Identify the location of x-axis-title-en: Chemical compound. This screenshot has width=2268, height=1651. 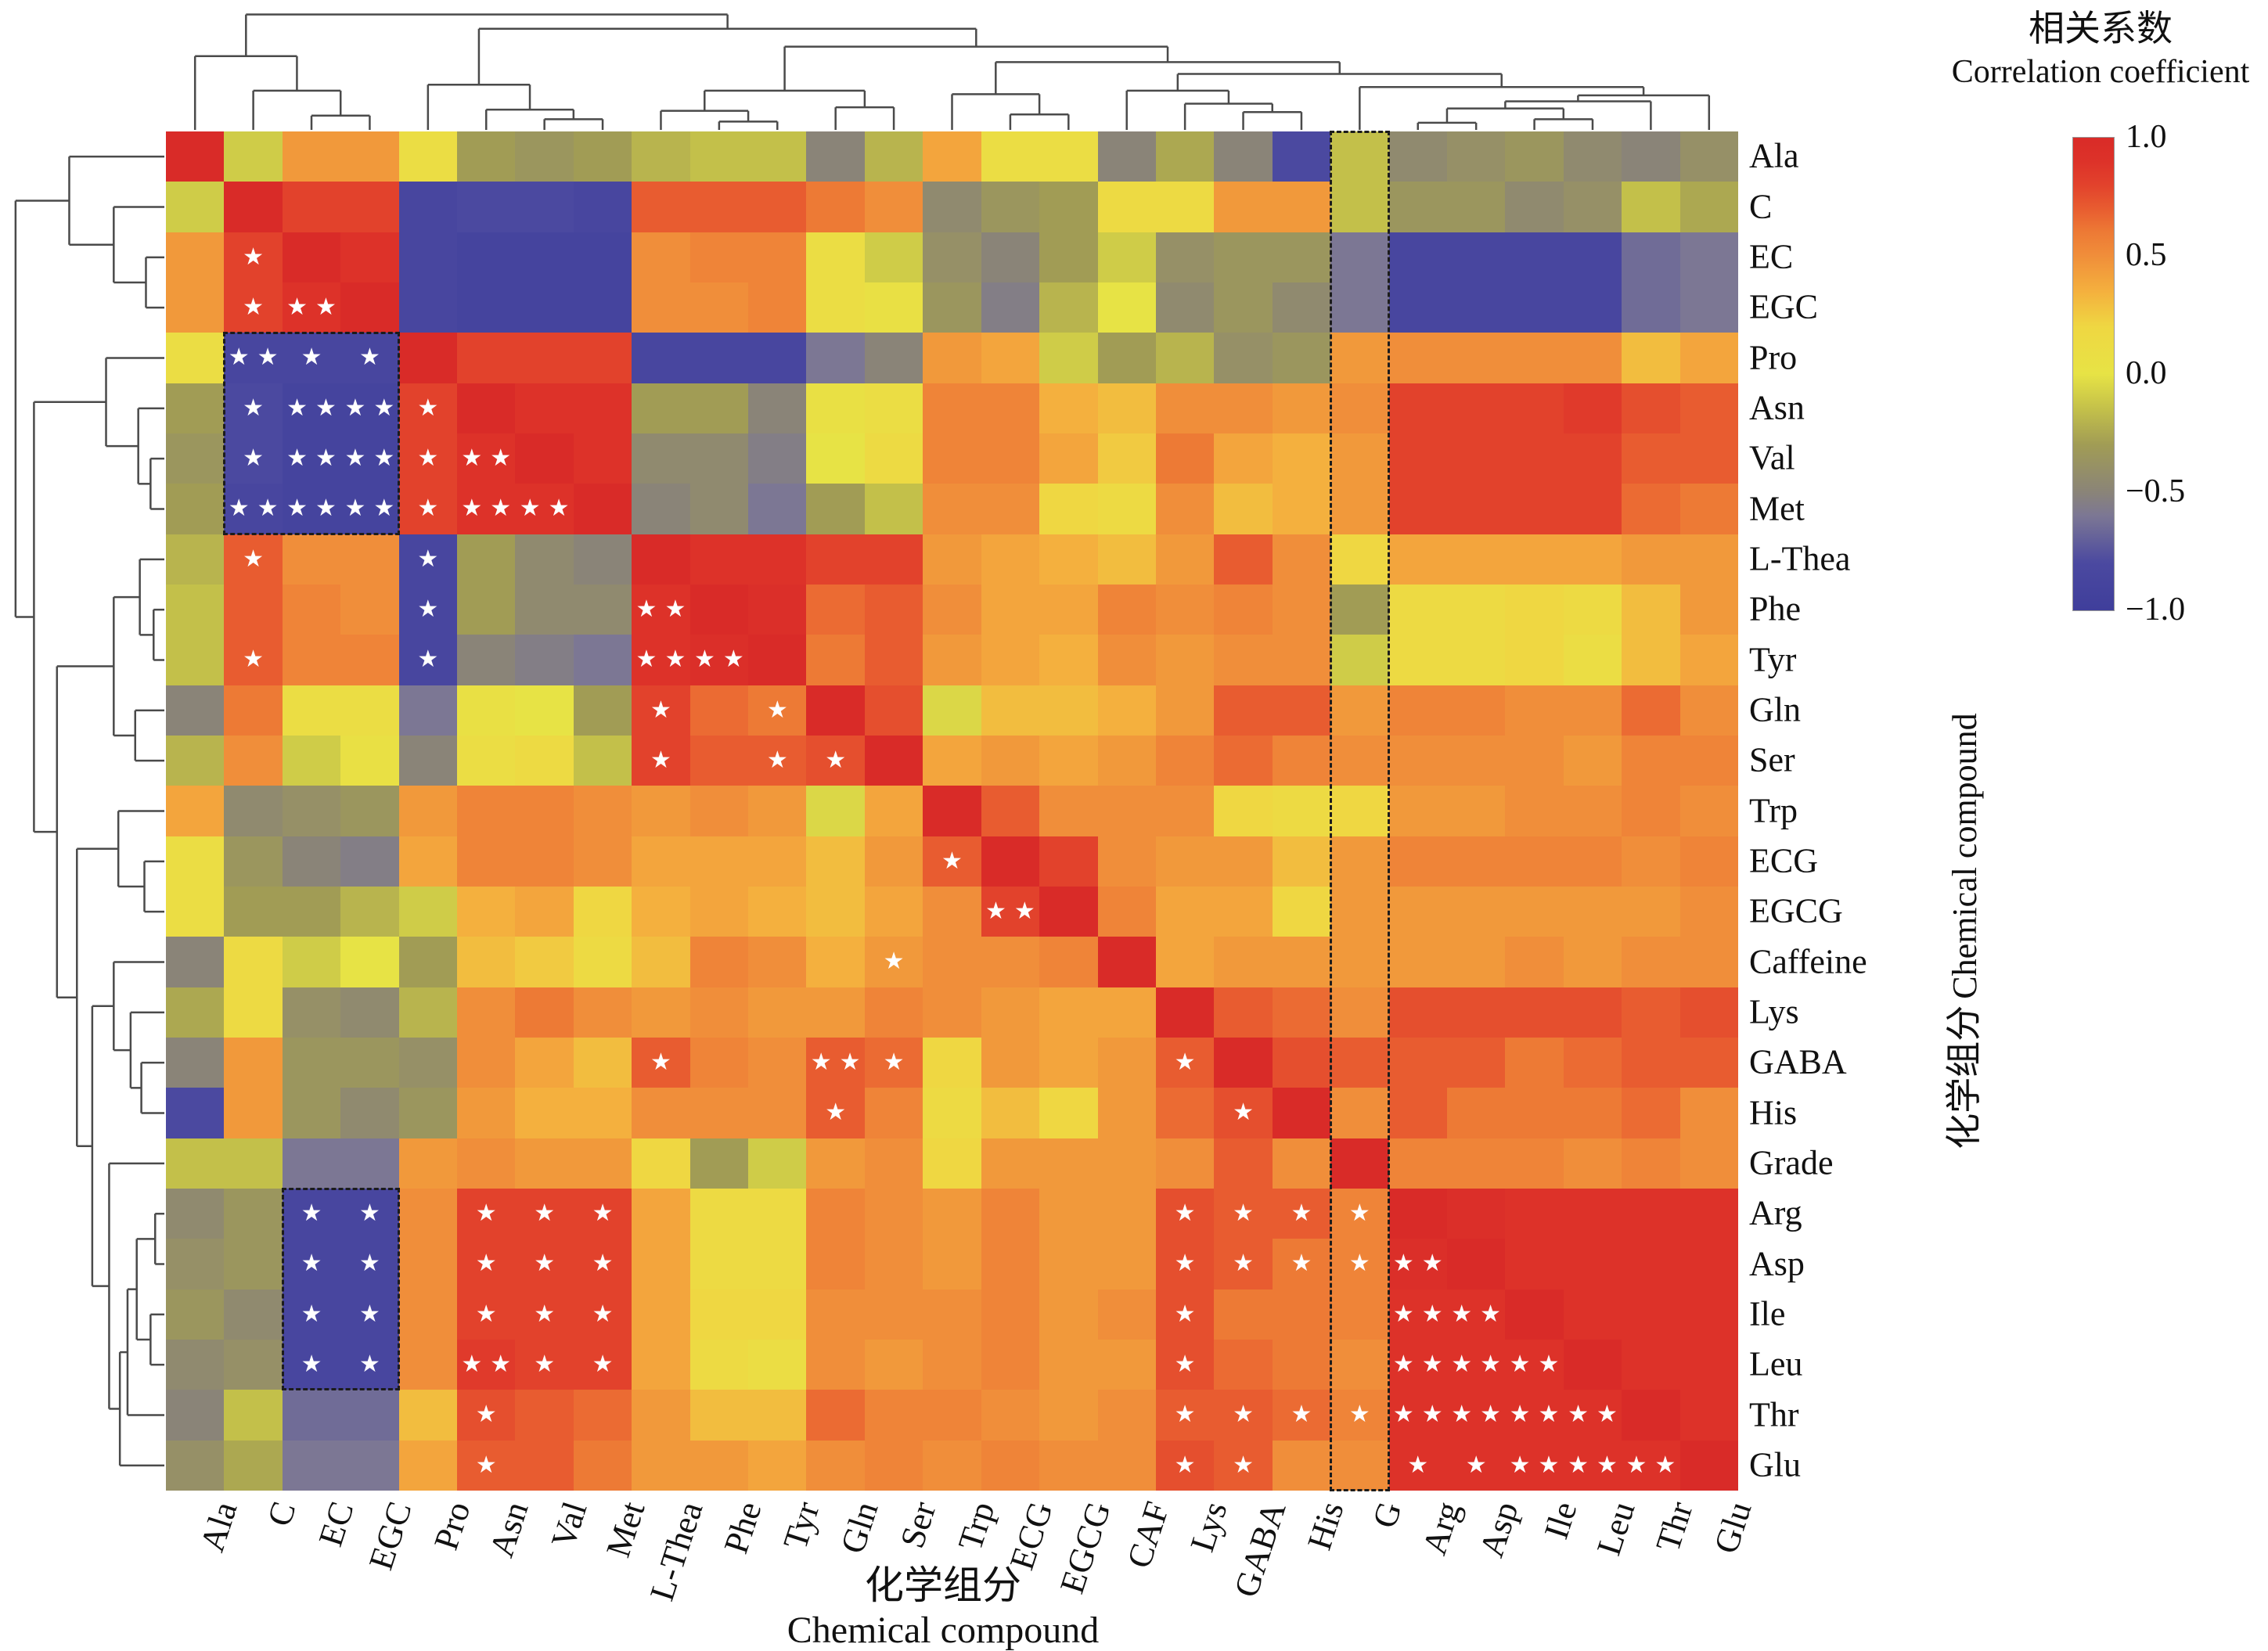
(943, 1630).